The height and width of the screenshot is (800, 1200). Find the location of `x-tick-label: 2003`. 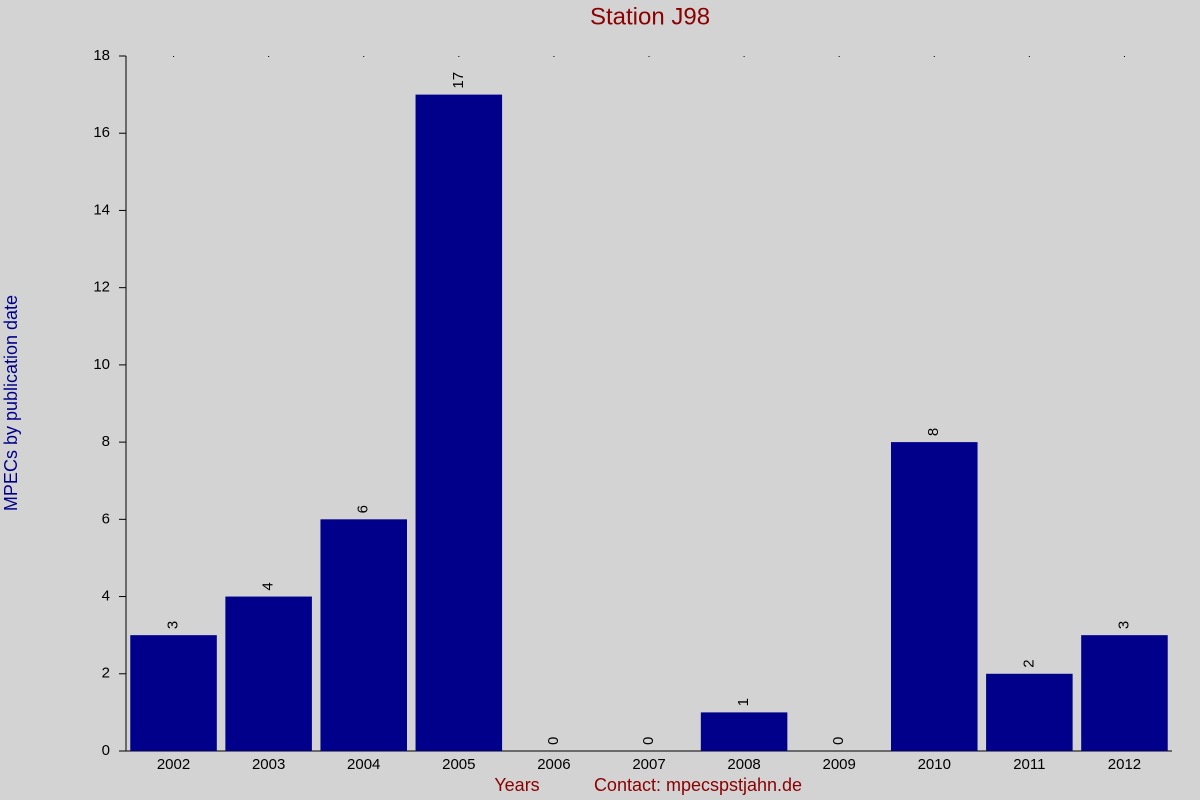

x-tick-label: 2003 is located at coordinates (268, 764).